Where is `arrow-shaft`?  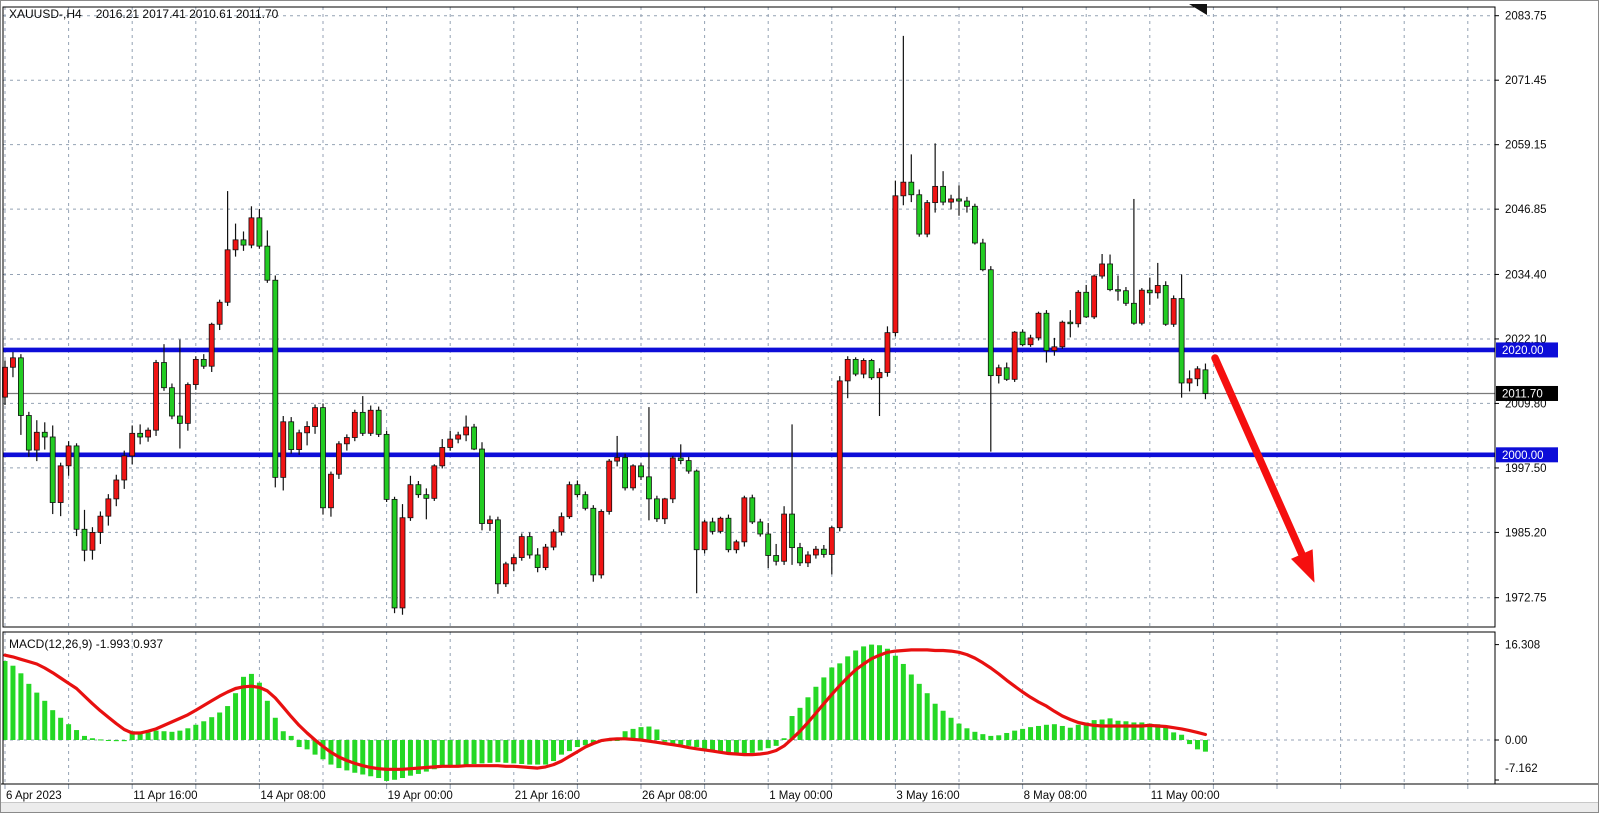 arrow-shaft is located at coordinates (1259, 458).